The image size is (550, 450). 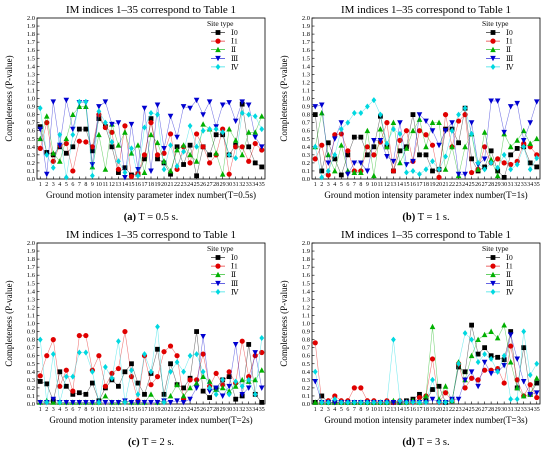 I want to click on y-tick-label: 1.2, so click(x=31, y=307).